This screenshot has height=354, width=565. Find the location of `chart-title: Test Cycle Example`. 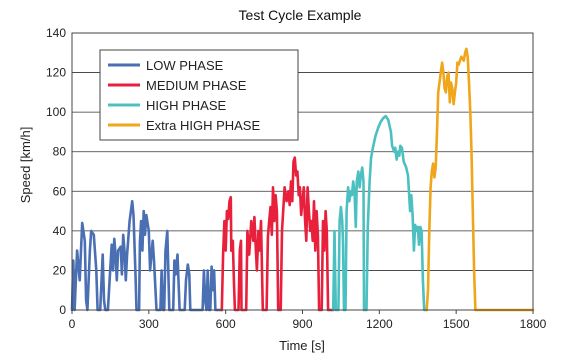

chart-title: Test Cycle Example is located at coordinates (300, 15).